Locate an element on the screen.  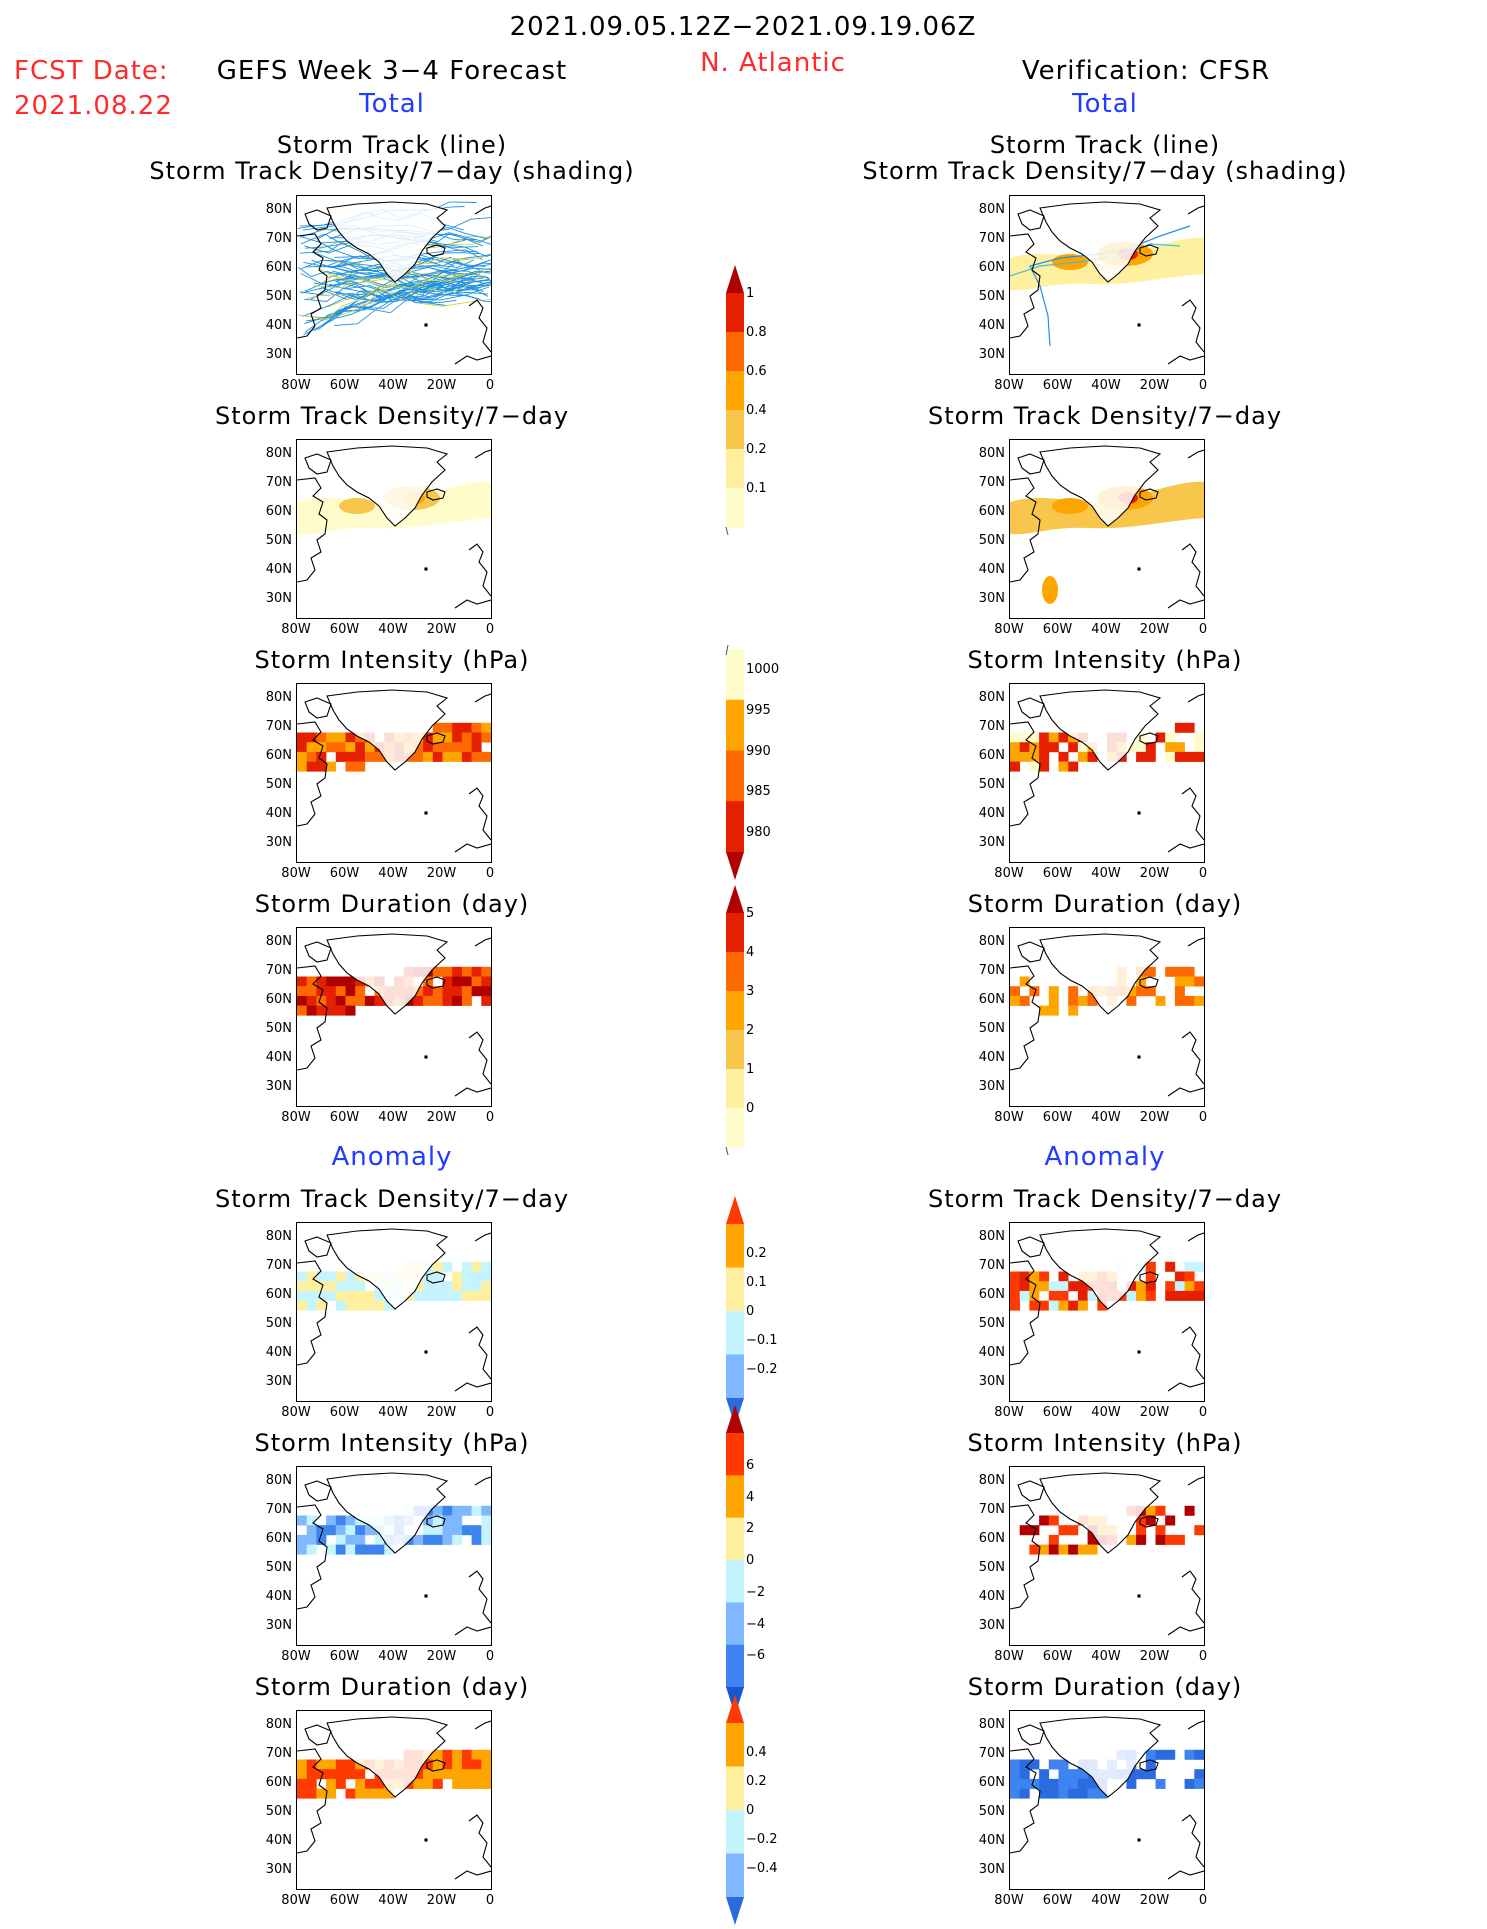
title-track-line-right: Storm Track (line) is located at coordinates (1105, 145).